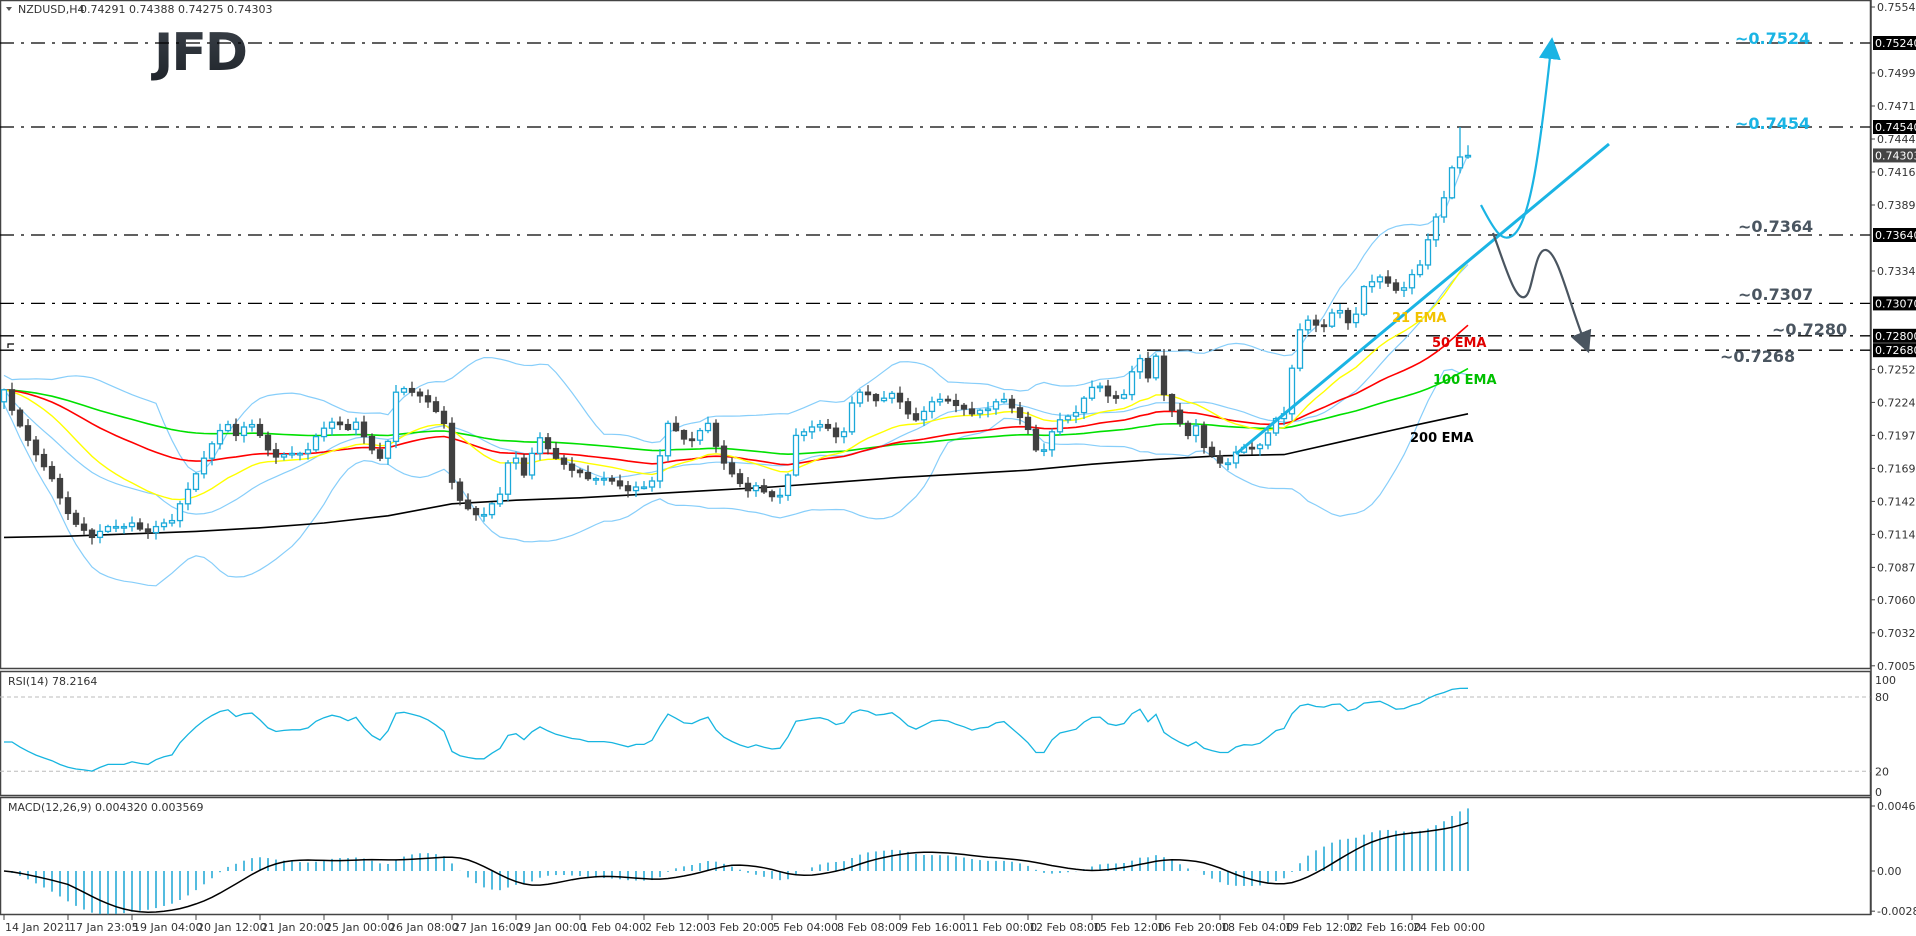  What do you see at coordinates (1894, 335) in the screenshot?
I see `level-price-marker` at bounding box center [1894, 335].